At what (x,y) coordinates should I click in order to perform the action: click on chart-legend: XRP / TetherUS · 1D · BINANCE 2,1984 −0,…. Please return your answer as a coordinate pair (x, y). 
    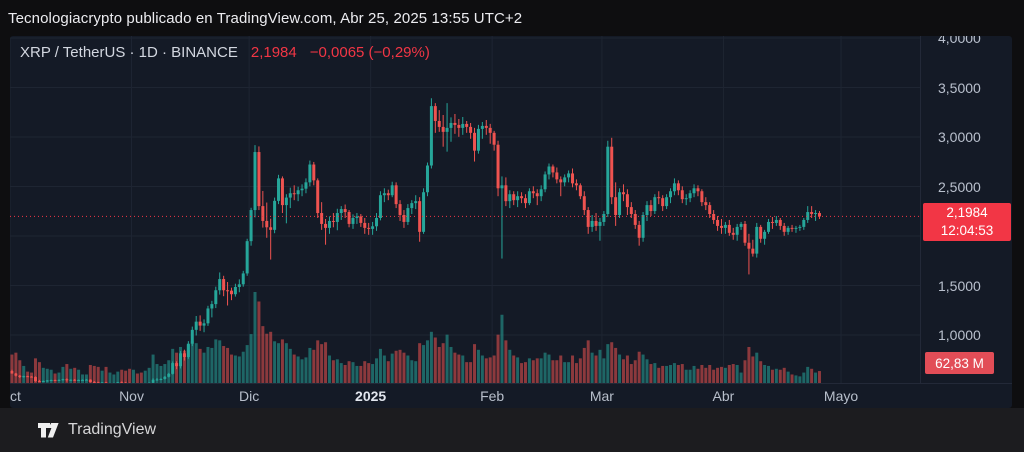
    Looking at the image, I should click on (225, 52).